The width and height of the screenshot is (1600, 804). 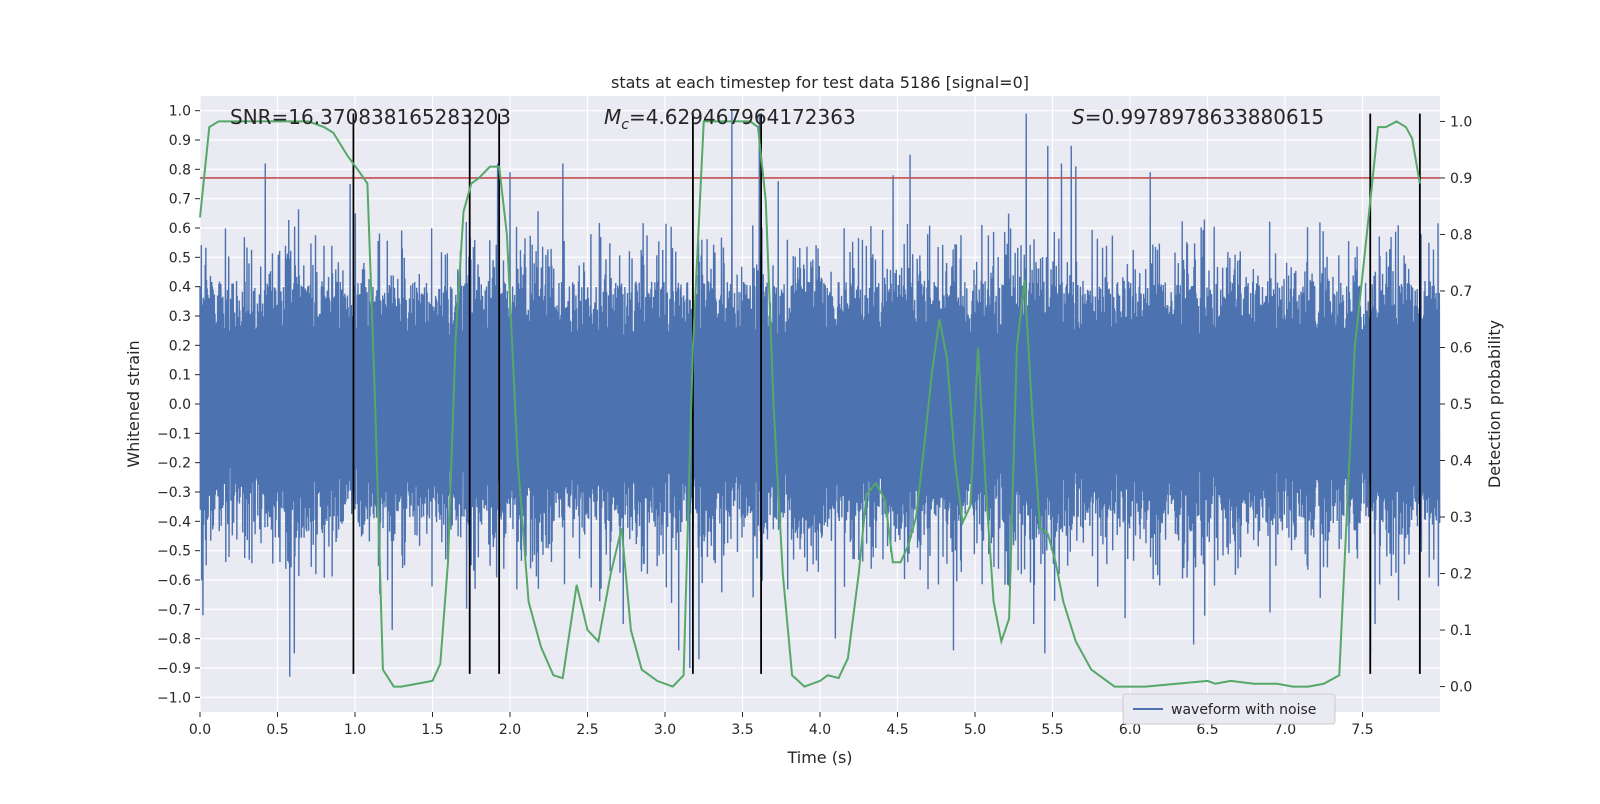 What do you see at coordinates (1461, 235) in the screenshot?
I see `y2-tick-label: 0.8` at bounding box center [1461, 235].